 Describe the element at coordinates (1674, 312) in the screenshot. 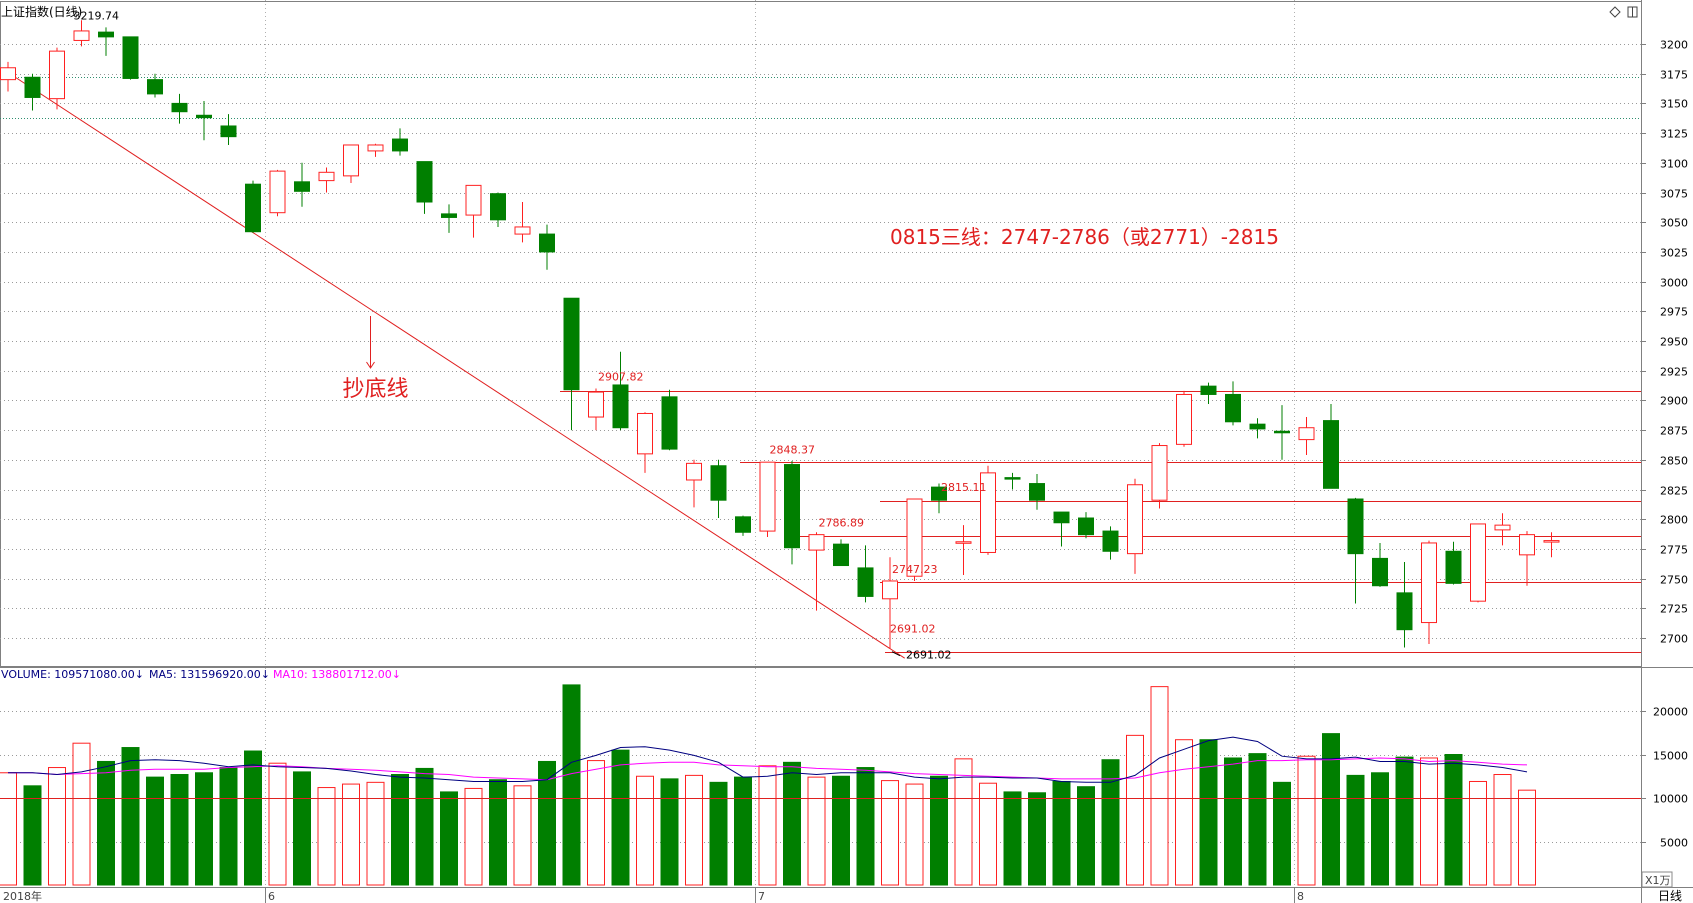

I see `price-tick-label: 2975` at that location.